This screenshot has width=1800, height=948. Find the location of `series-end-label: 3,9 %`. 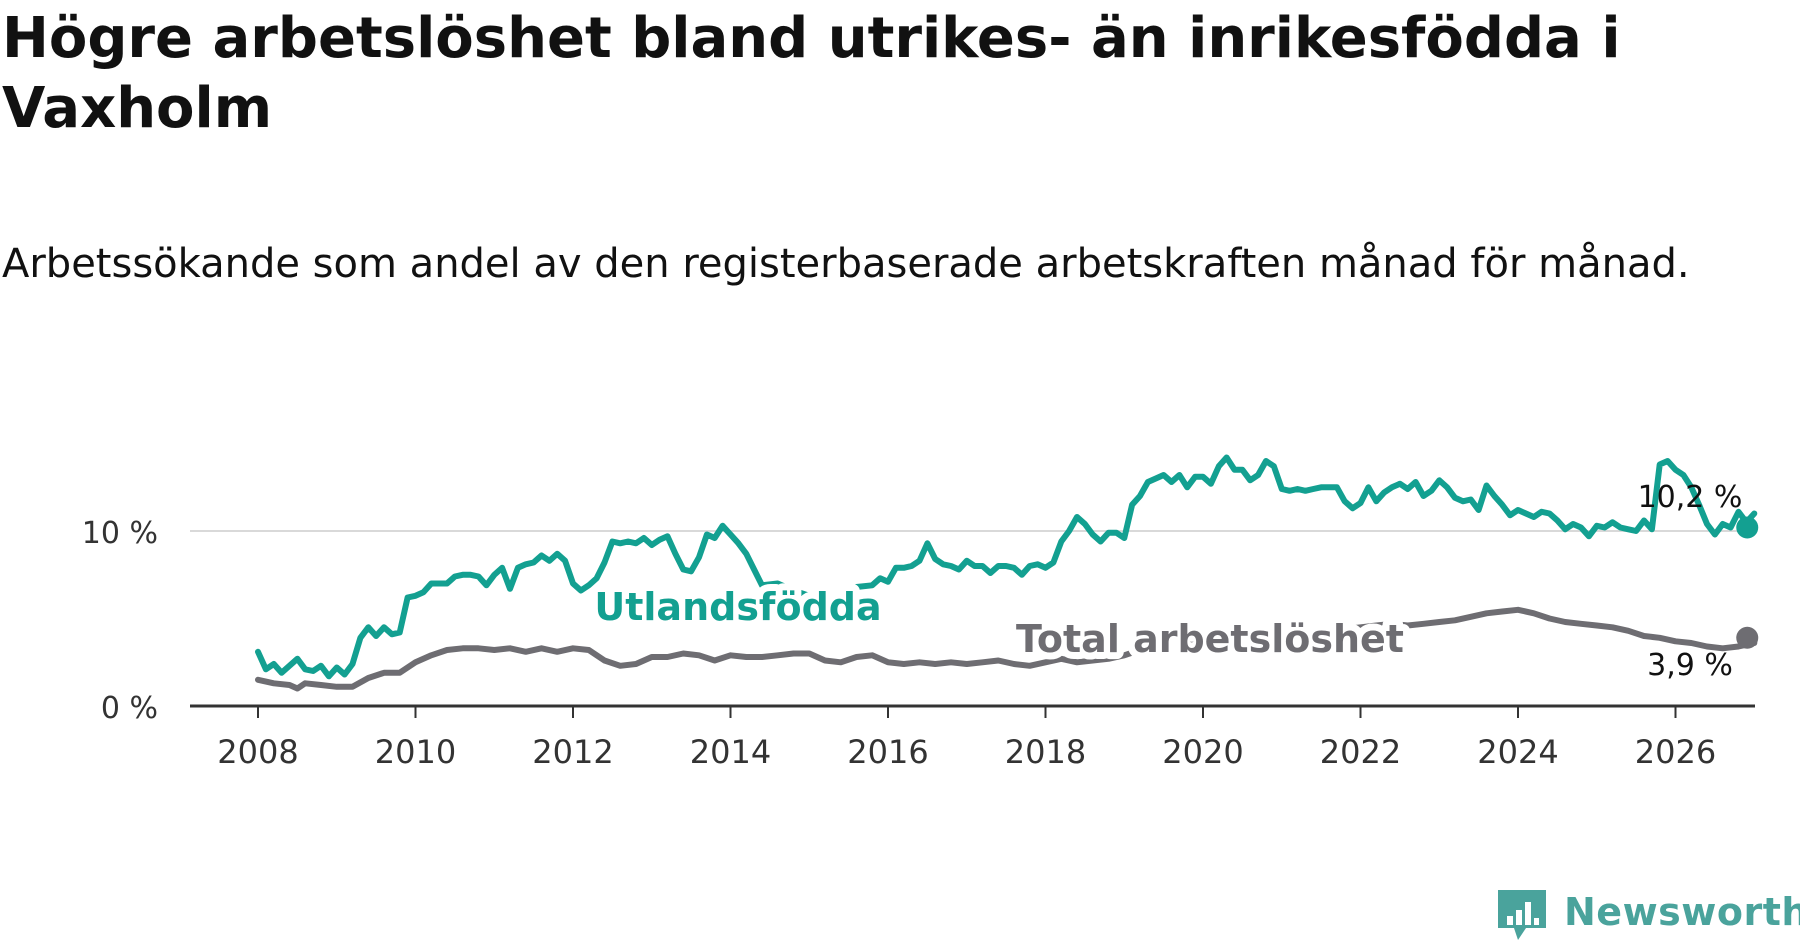

series-end-label: 3,9 % is located at coordinates (1690, 665).